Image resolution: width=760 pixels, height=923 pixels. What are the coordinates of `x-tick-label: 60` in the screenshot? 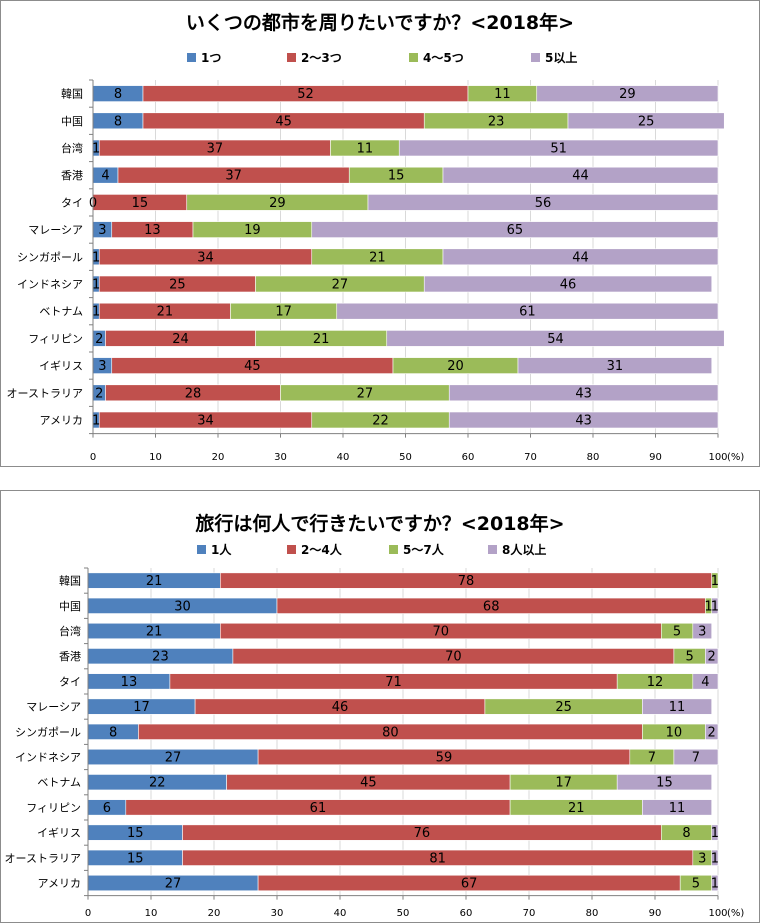 It's located at (466, 913).